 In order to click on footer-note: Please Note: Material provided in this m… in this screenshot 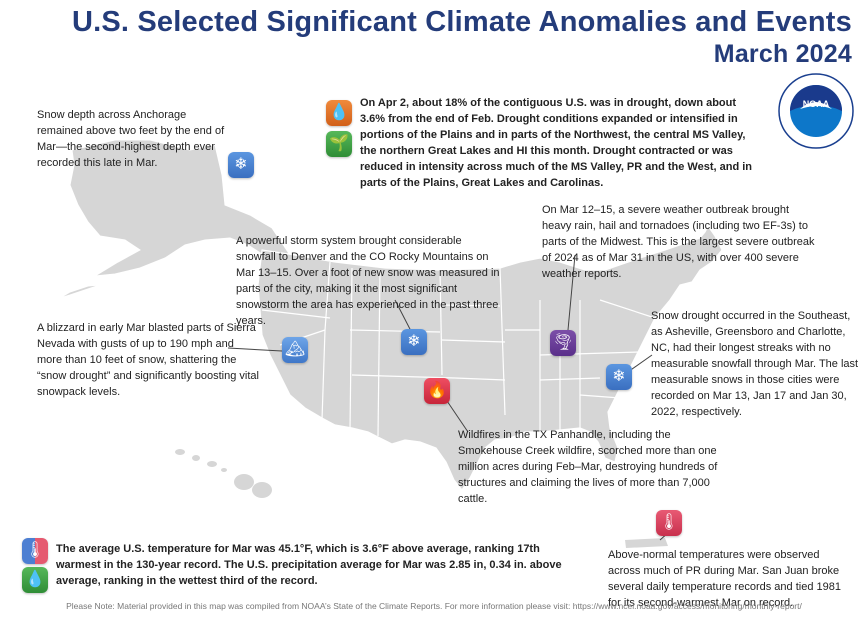, I will do `click(434, 606)`.